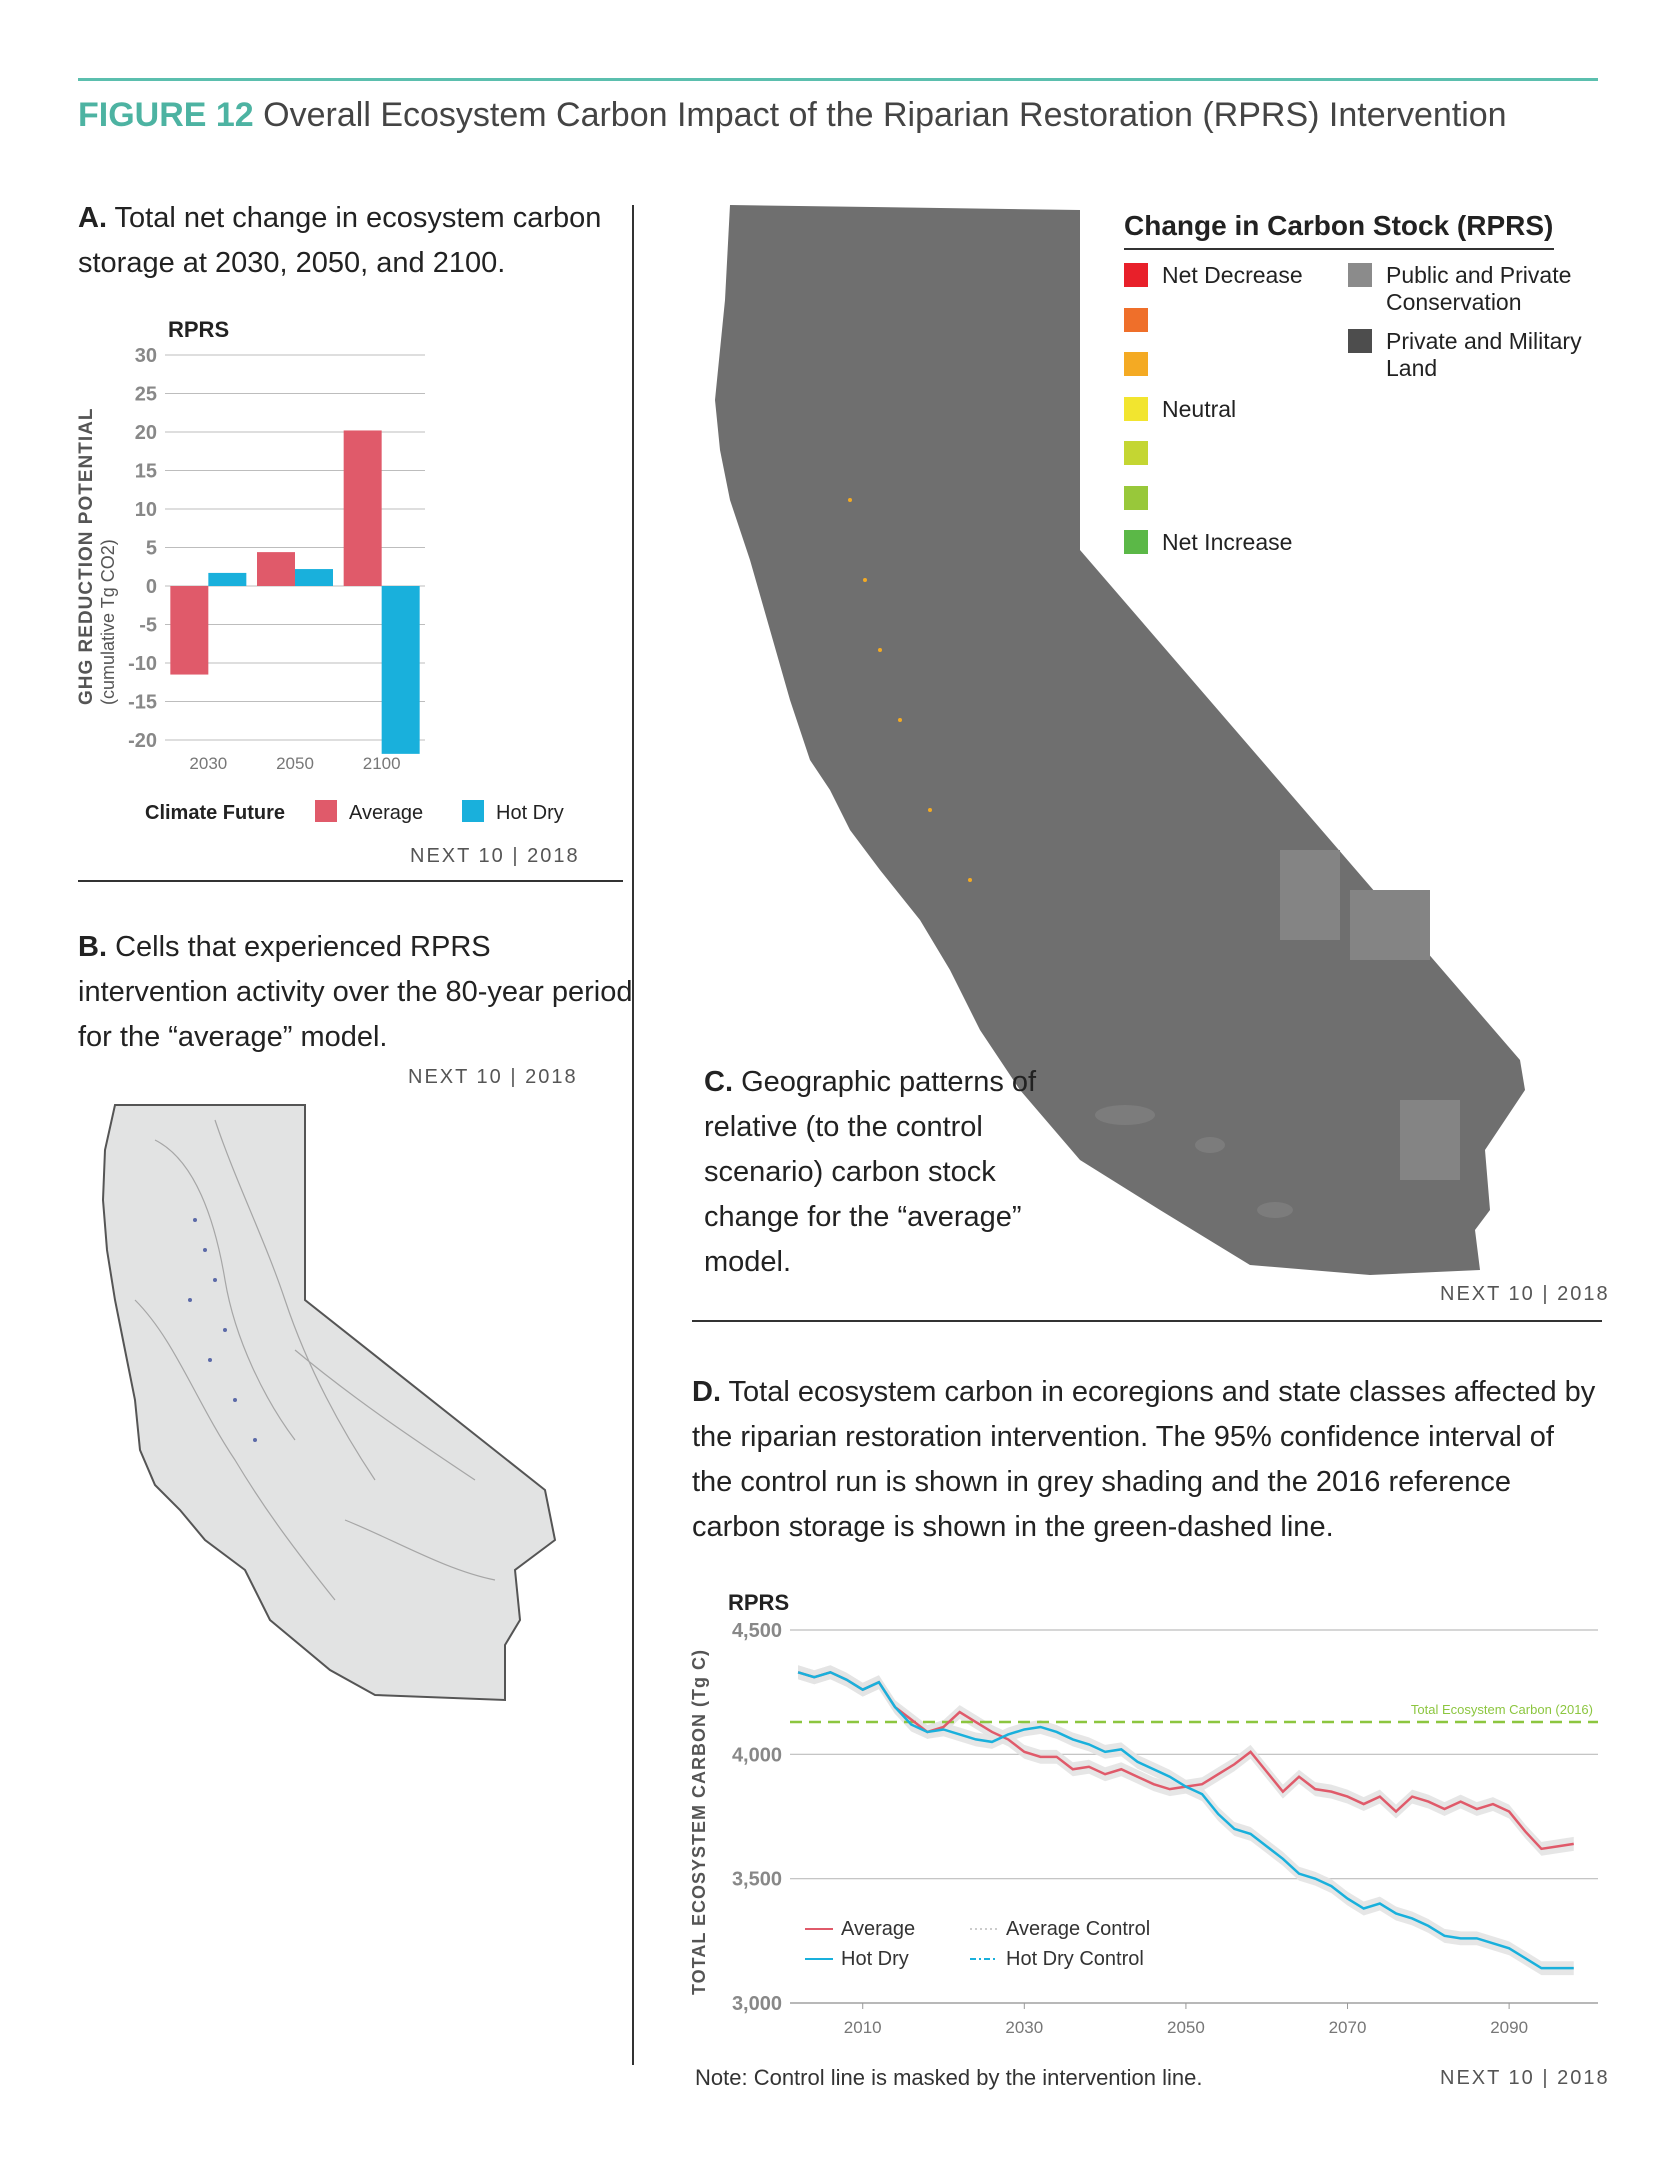 The image size is (1680, 2165). I want to click on panel-a-letter: A., so click(92, 218).